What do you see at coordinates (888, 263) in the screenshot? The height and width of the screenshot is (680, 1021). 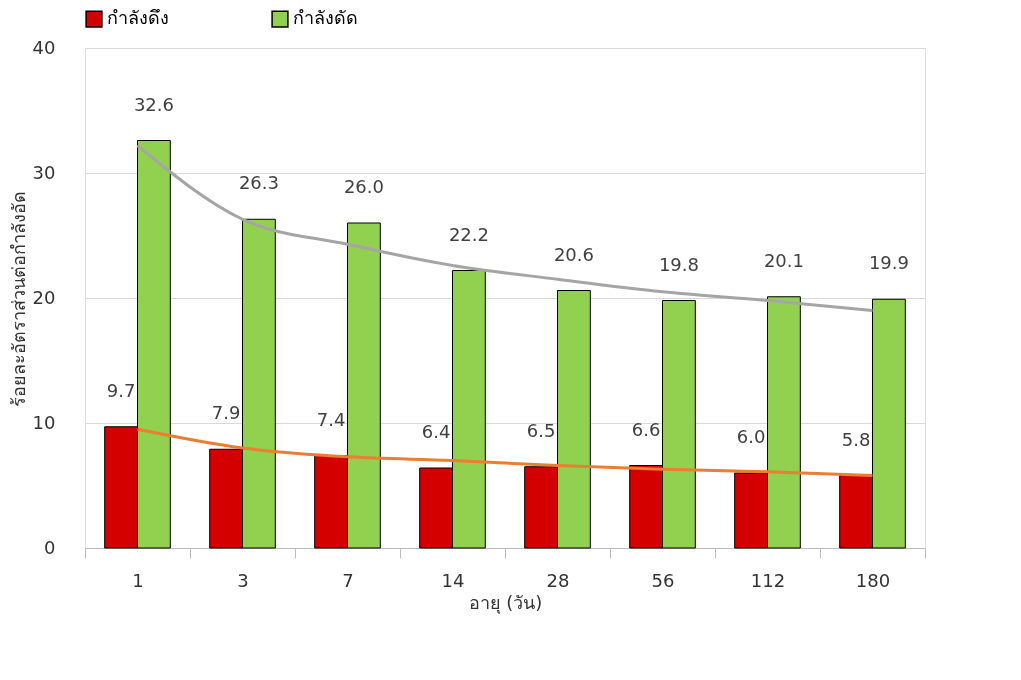 I see `data-label: 19.9` at bounding box center [888, 263].